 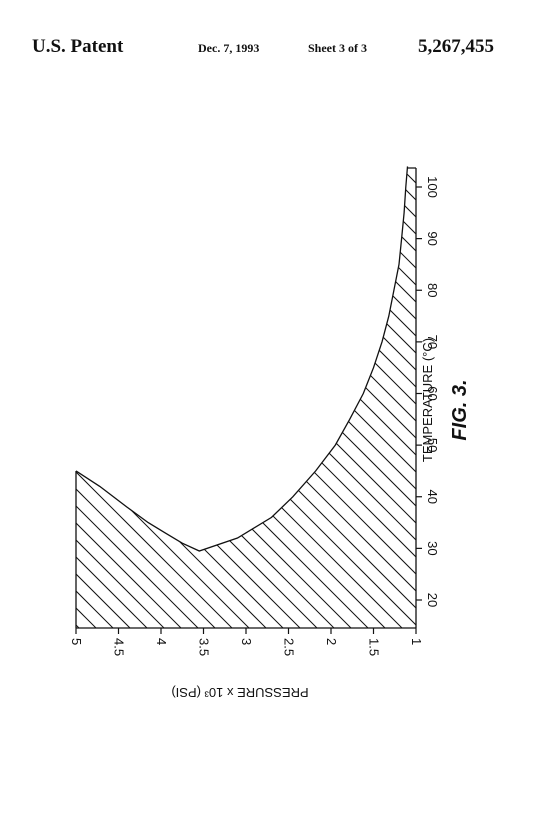 What do you see at coordinates (432, 445) in the screenshot?
I see `x-tick-label: 50` at bounding box center [432, 445].